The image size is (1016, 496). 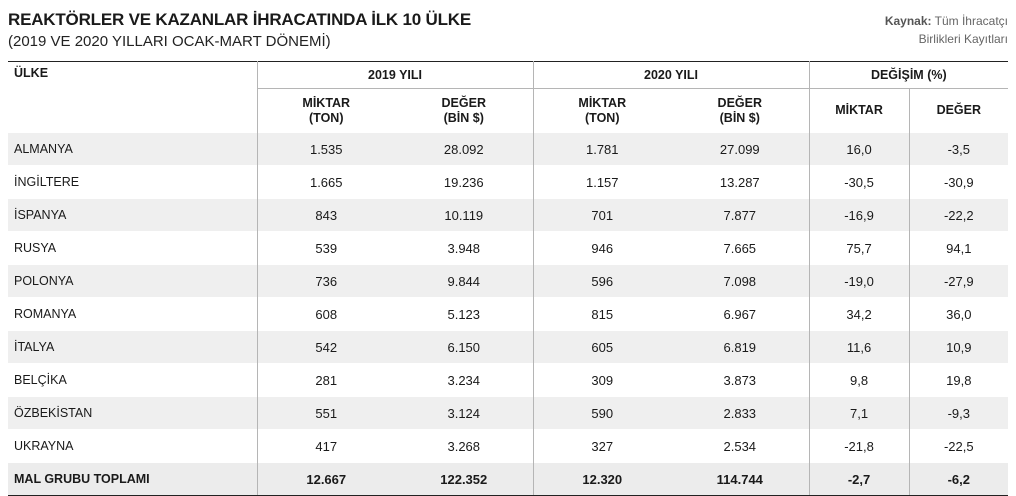 I want to click on header-country: ÜLKE, so click(x=31, y=73).